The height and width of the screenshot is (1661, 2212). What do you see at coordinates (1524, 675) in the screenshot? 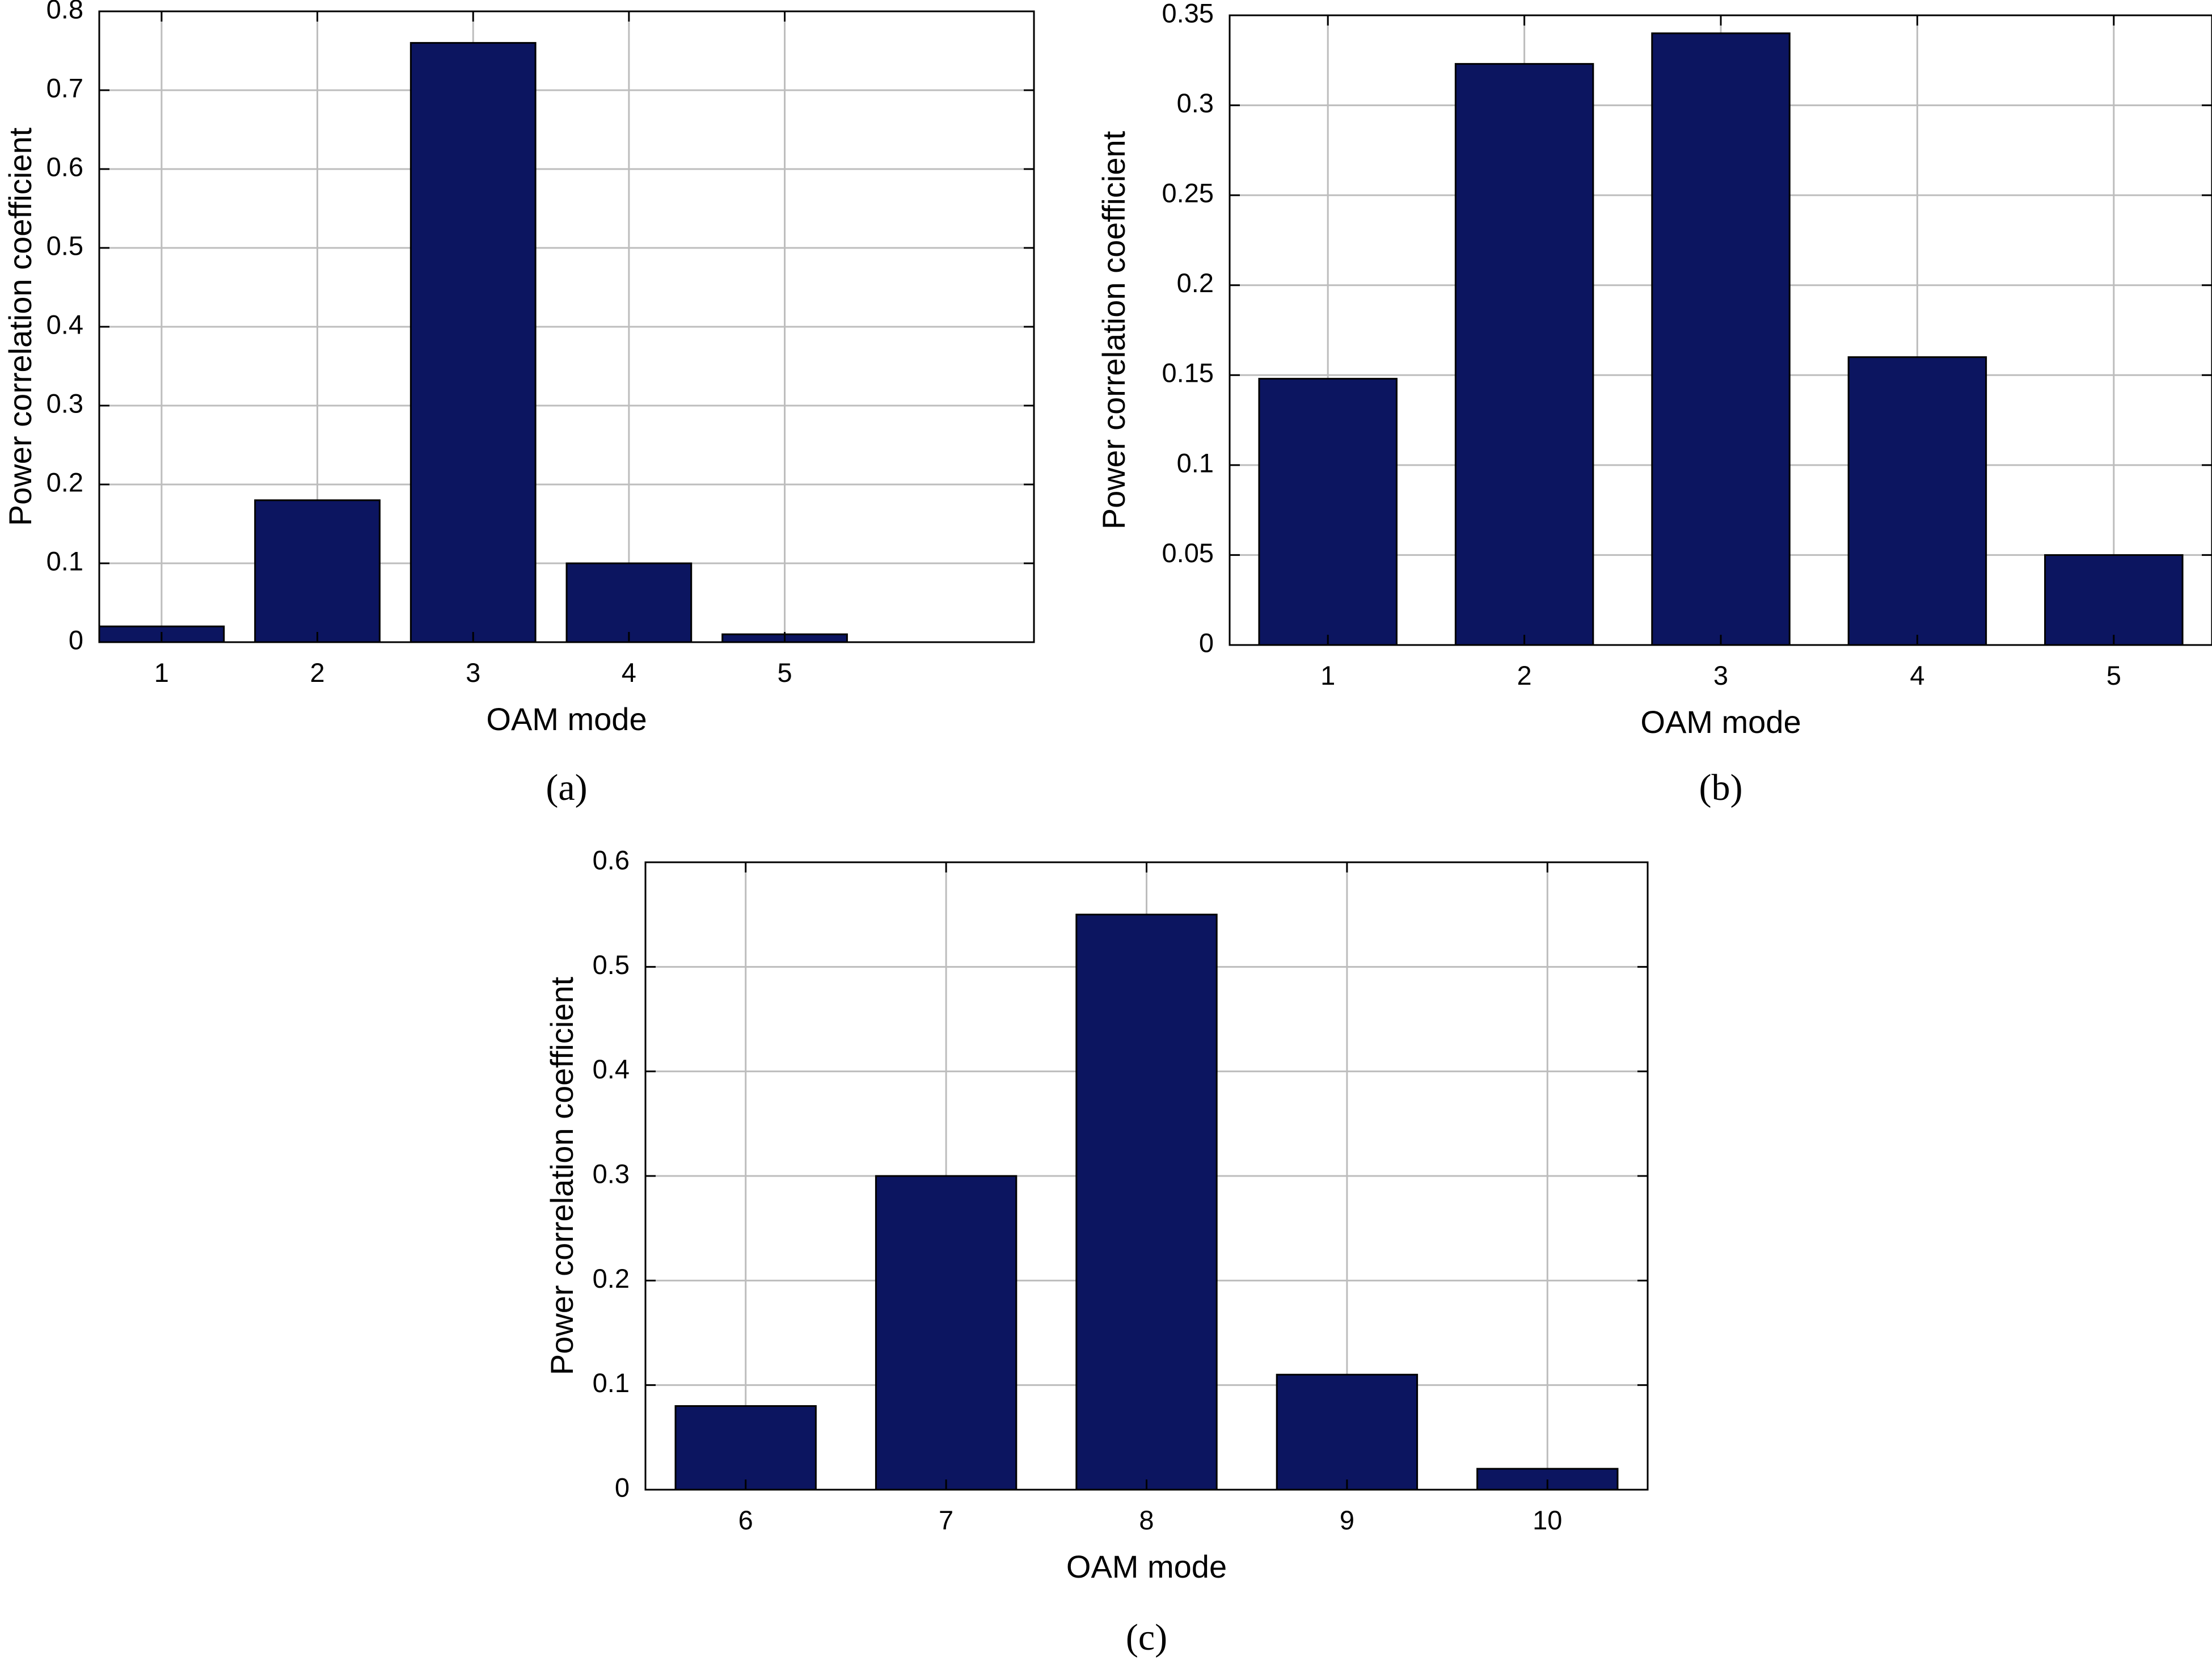
I see `chart-b-xtick-label: 2` at bounding box center [1524, 675].